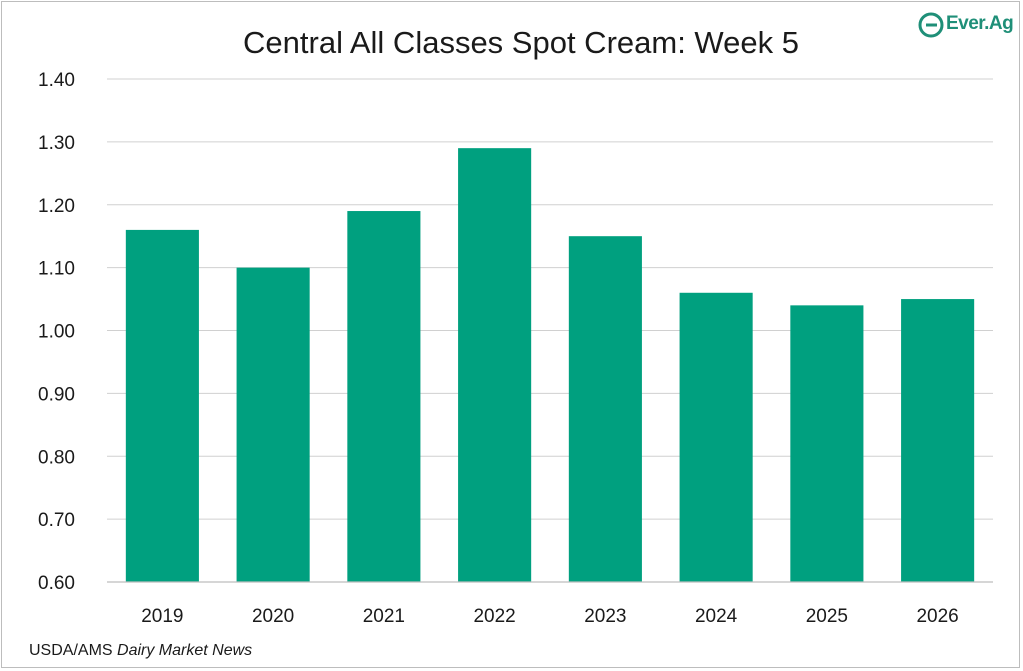  Describe the element at coordinates (384, 396) in the screenshot. I see `bar-2021` at that location.